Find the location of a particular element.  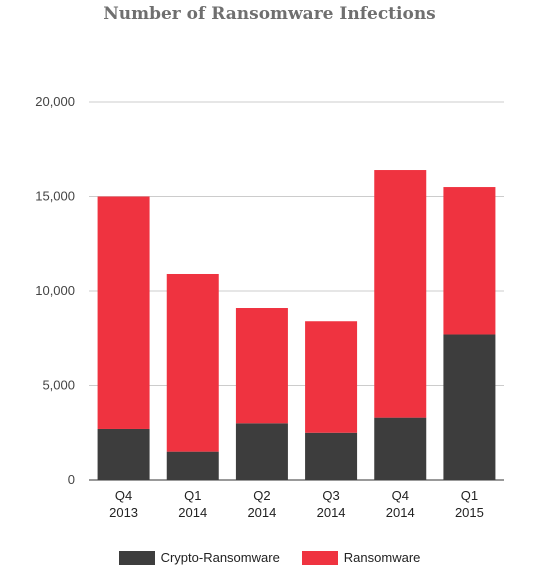

legend-item-crypto-ransomware: Crypto-Ransomware is located at coordinates (199, 557).